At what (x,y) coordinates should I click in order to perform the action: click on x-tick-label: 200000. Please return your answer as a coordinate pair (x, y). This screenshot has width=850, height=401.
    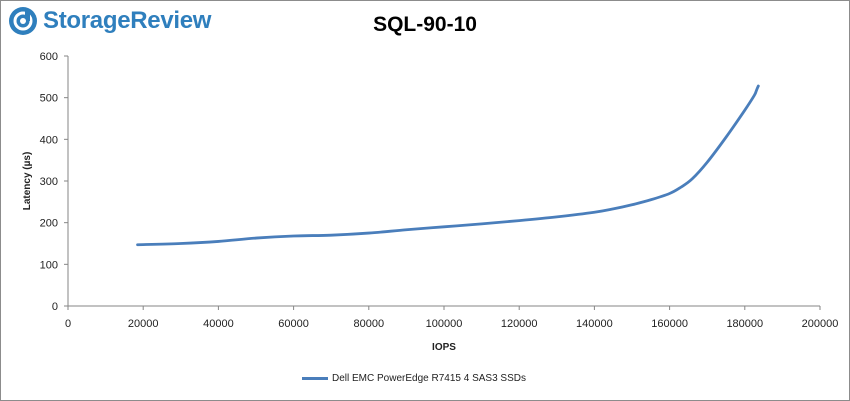
    Looking at the image, I should click on (820, 324).